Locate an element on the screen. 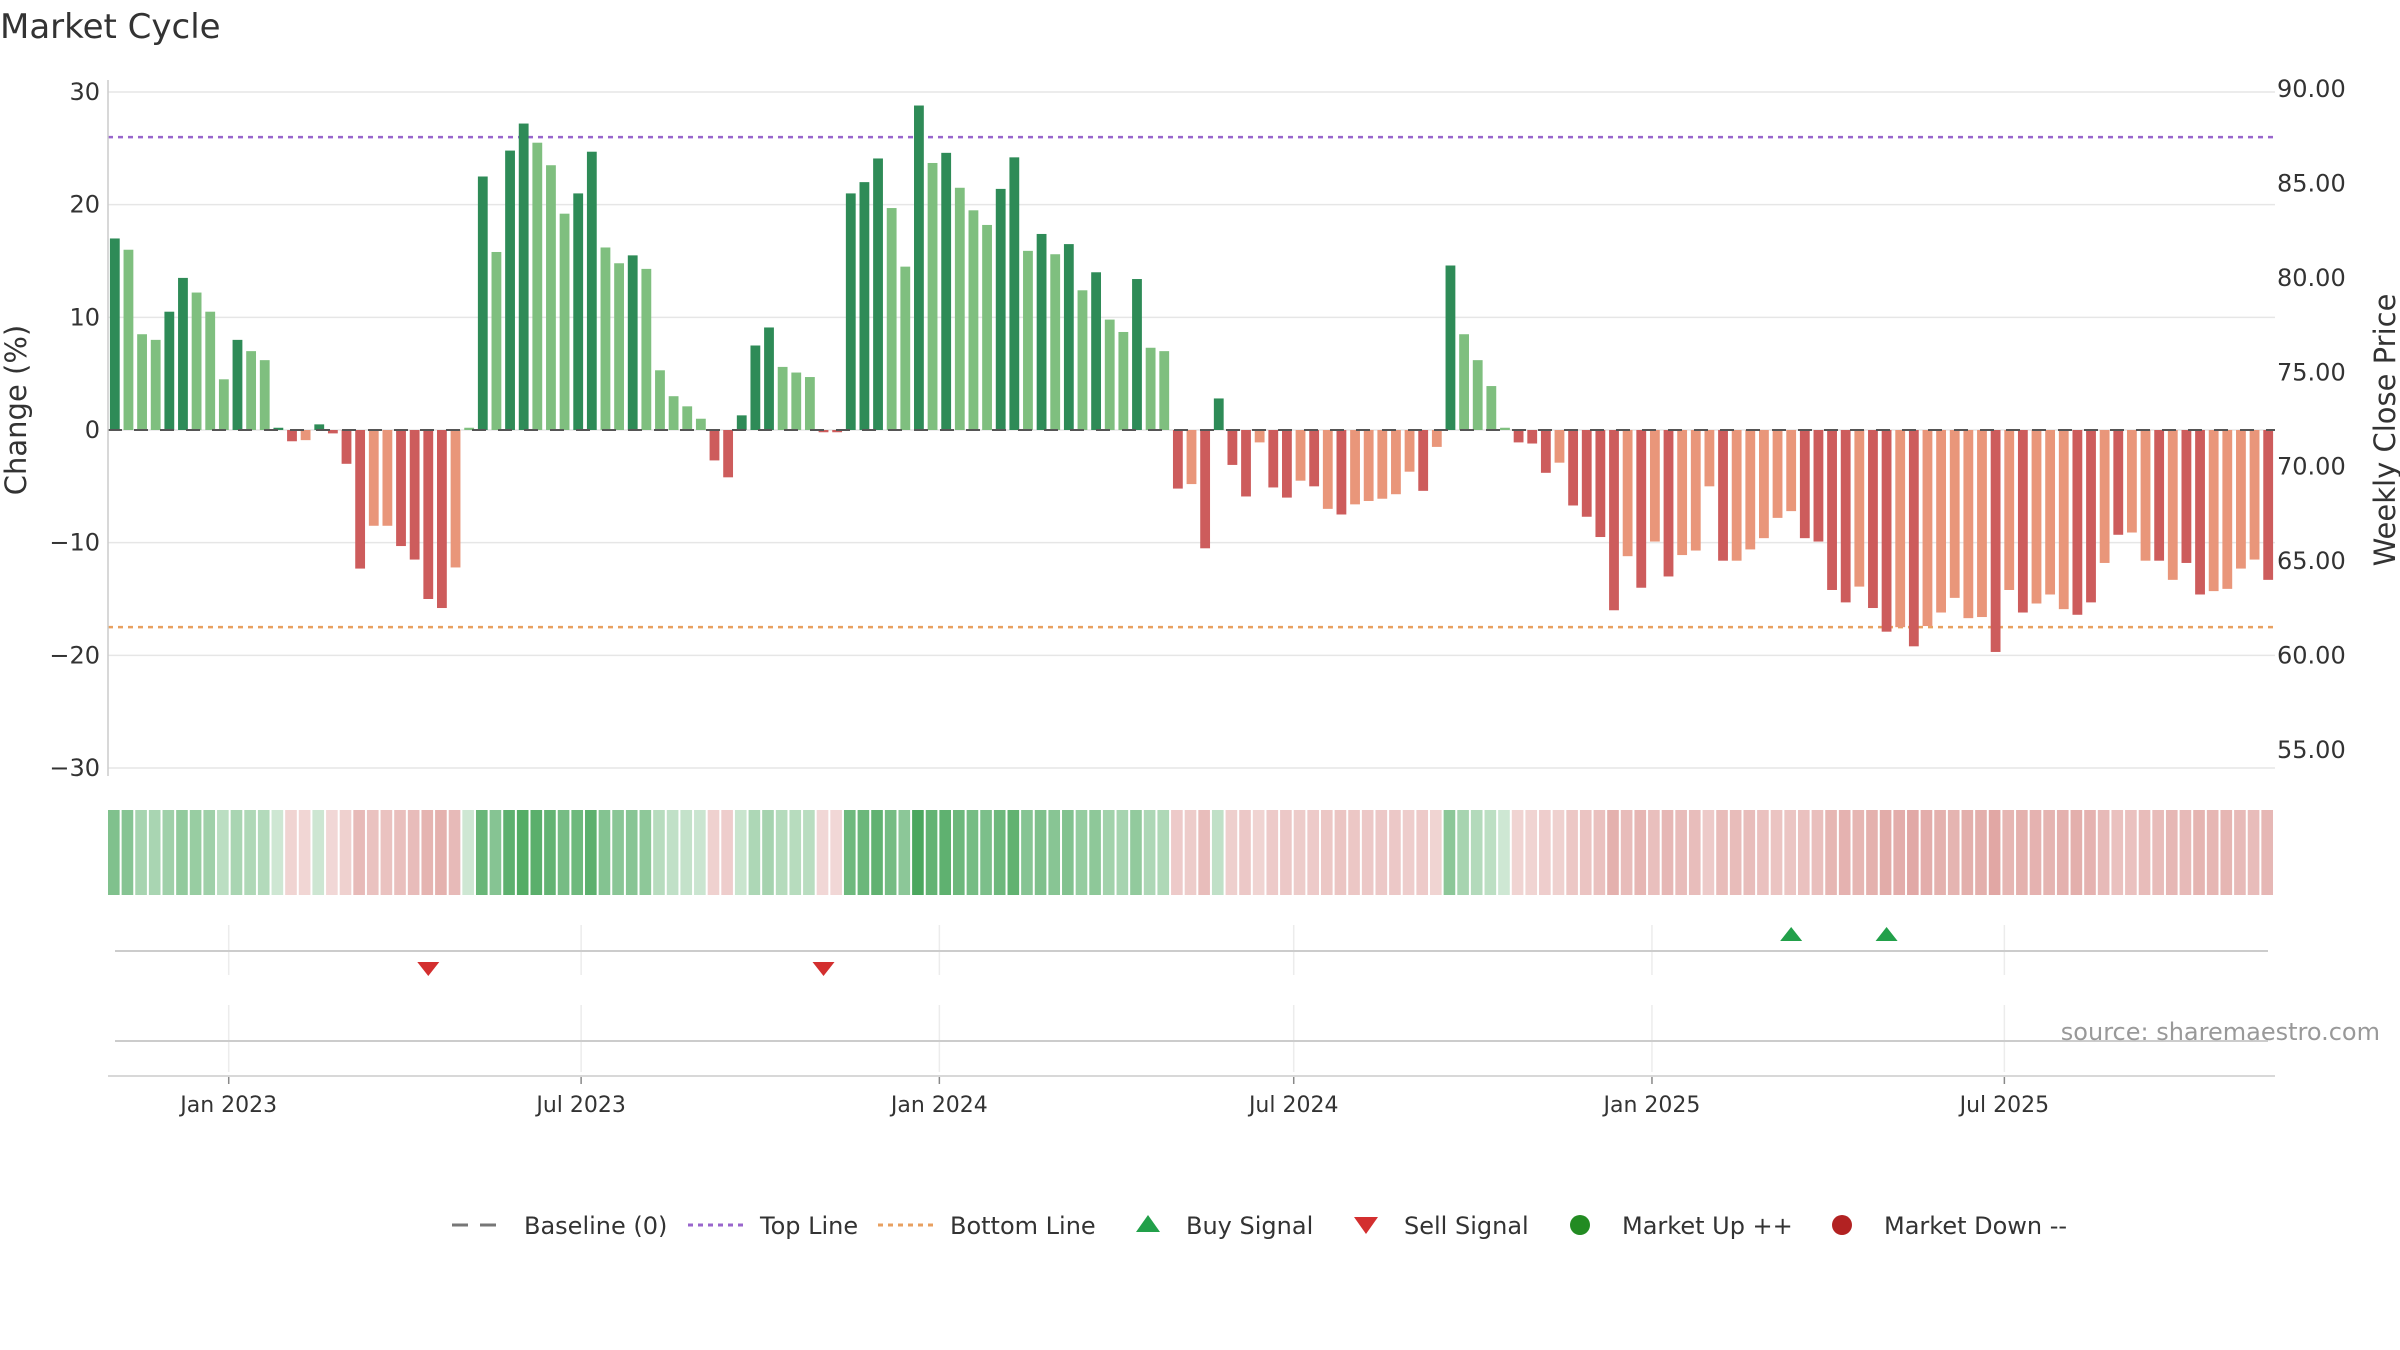 The height and width of the screenshot is (1350, 2400). left-tick-label: −30 is located at coordinates (74, 768).